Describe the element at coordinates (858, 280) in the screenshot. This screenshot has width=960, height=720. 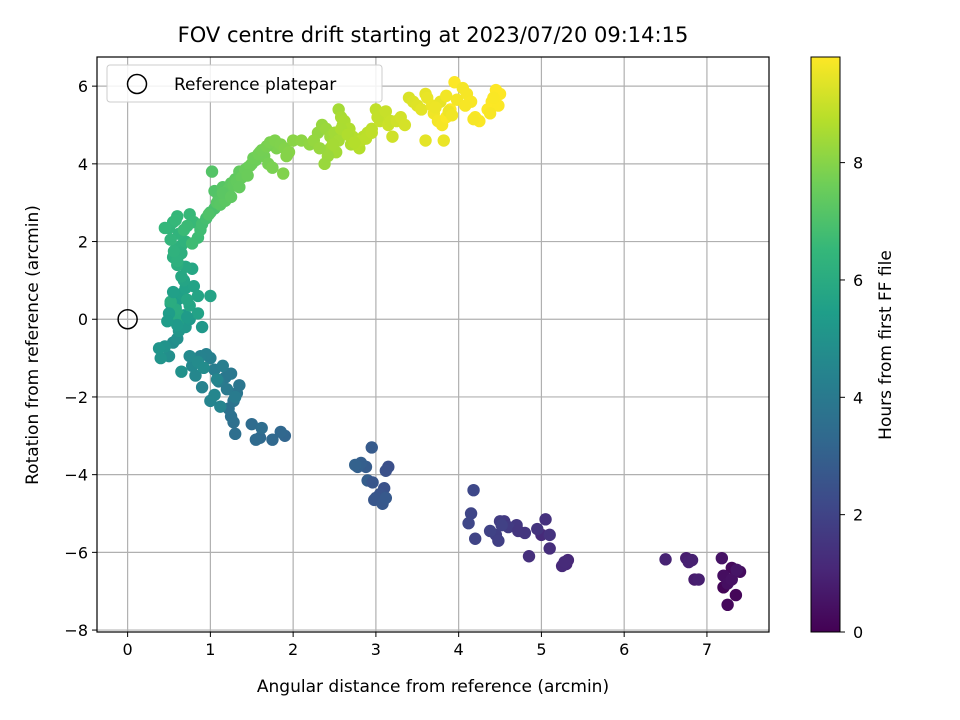
I see `colorbar-tick-label: 6` at that location.